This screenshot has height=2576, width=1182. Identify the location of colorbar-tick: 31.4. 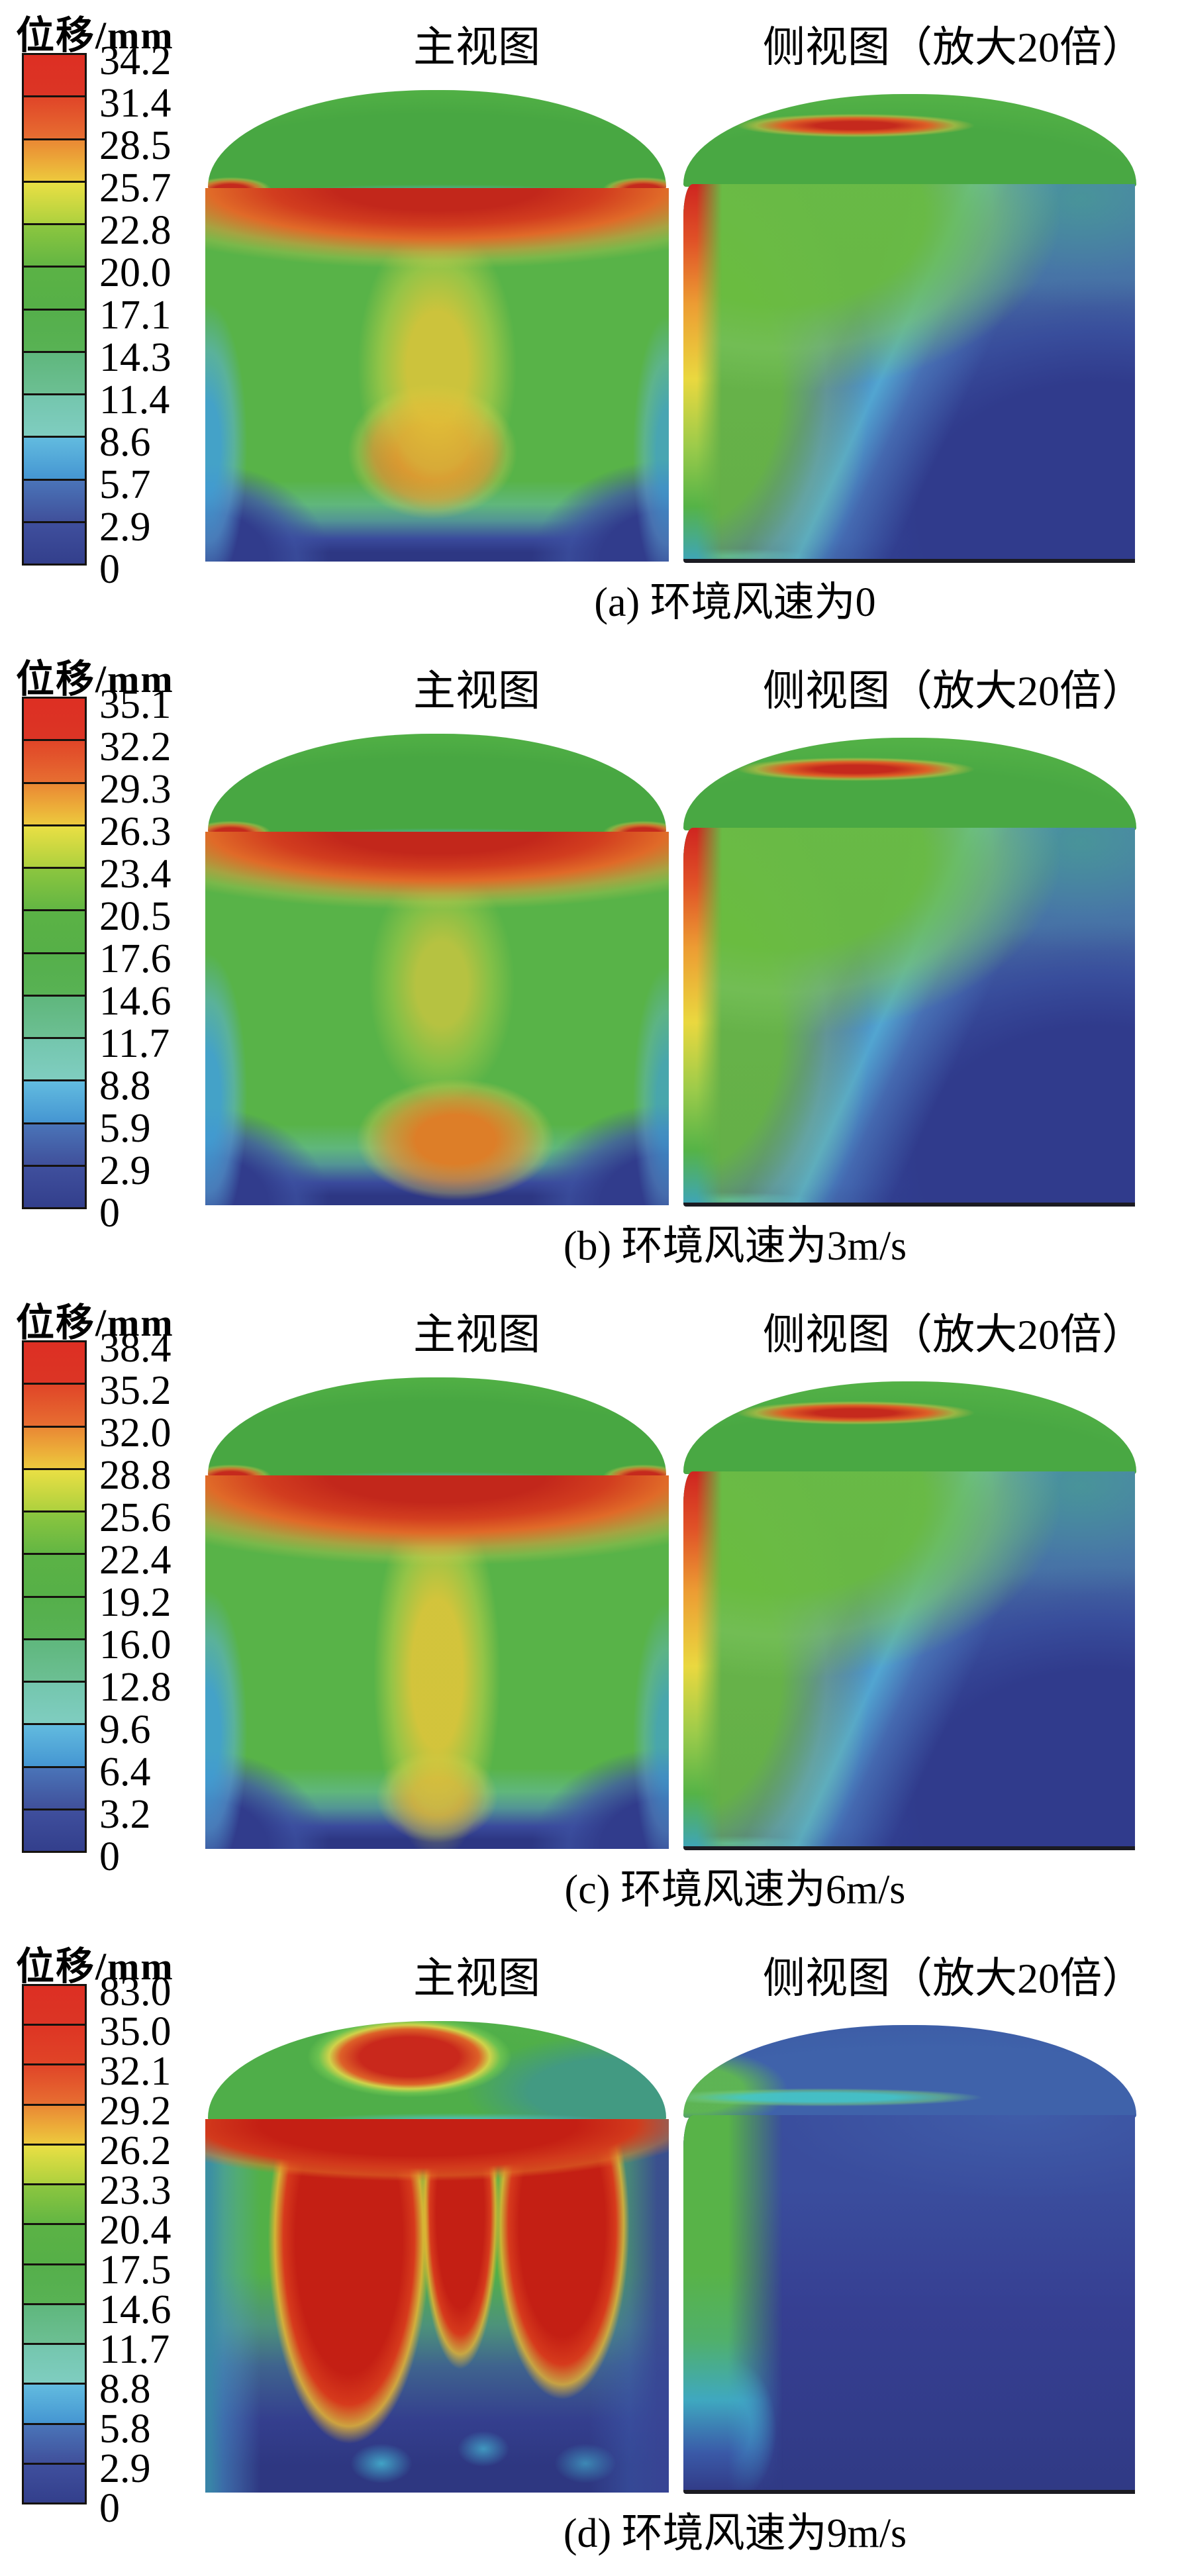
(135, 103).